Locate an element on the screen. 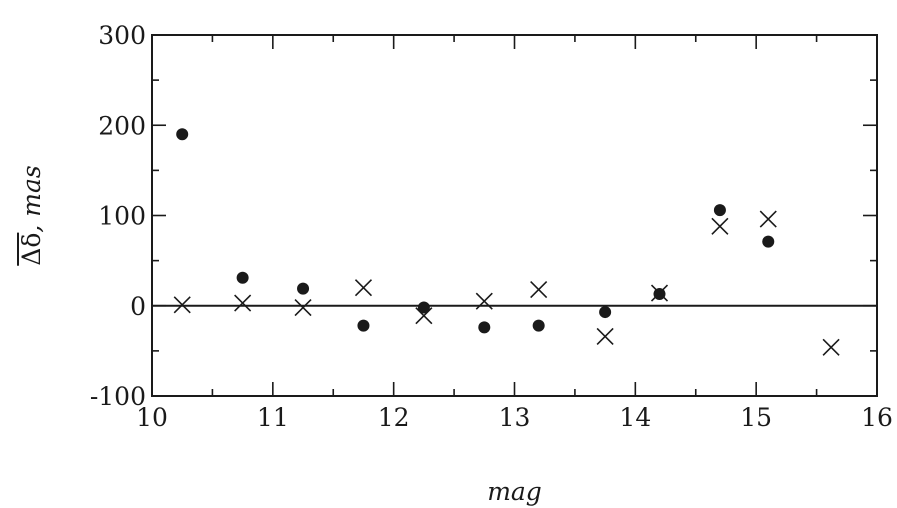  y-axis-title: Δδ, mas is located at coordinates (31, 215).